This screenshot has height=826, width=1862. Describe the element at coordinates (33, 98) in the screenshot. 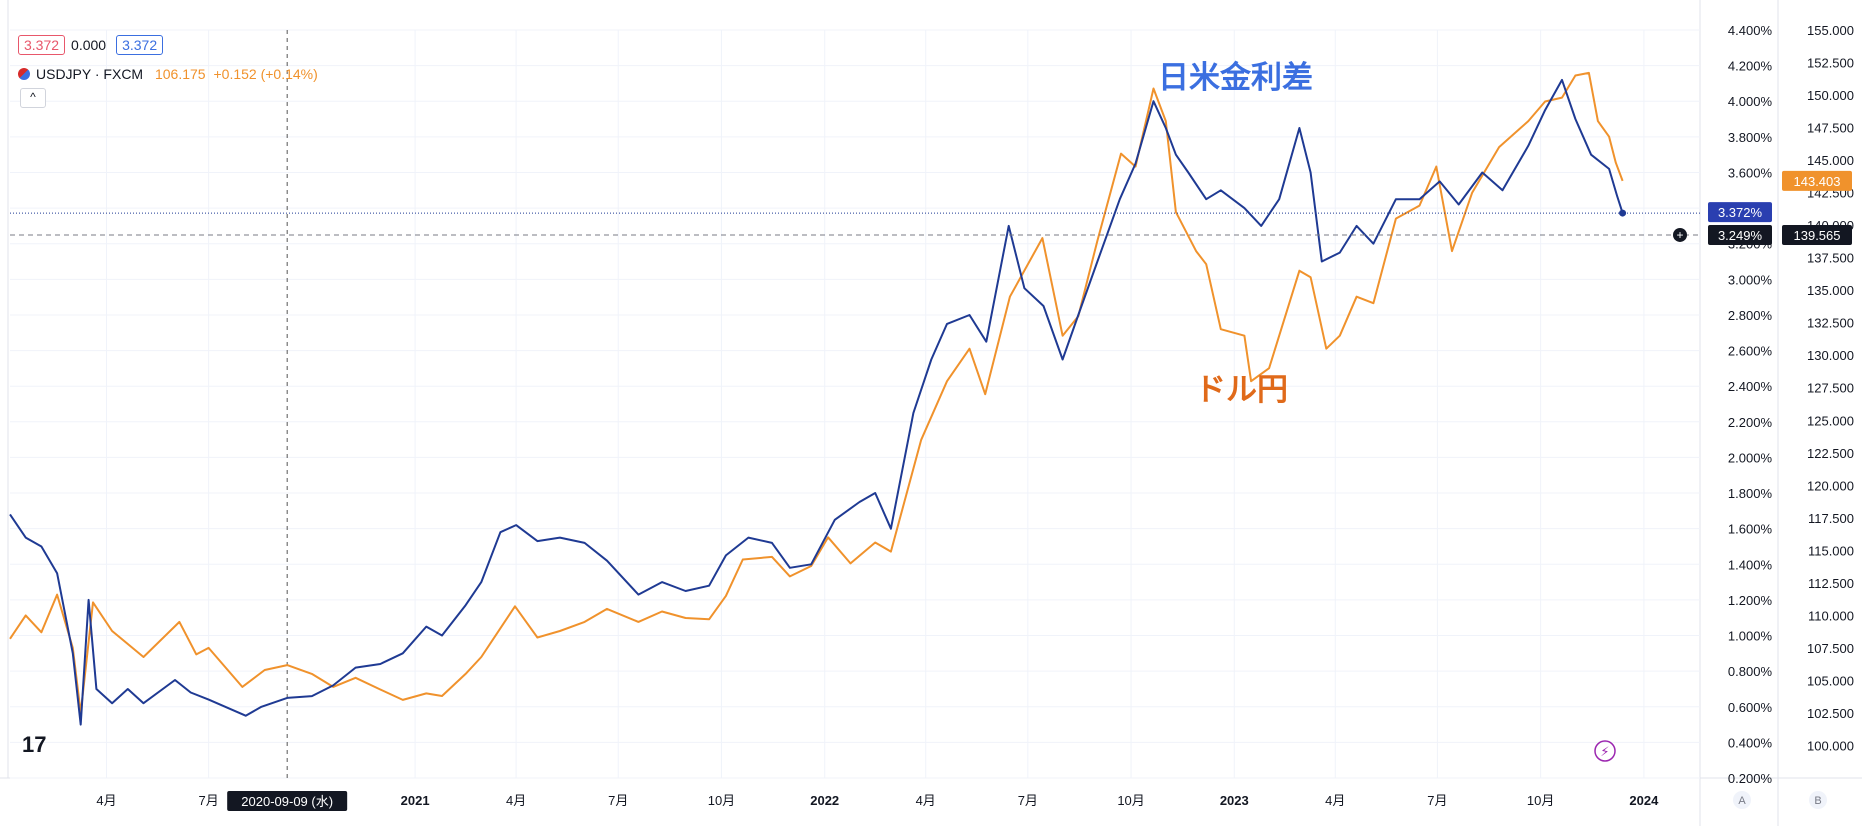

I see `legend-collapse-button: ^` at that location.